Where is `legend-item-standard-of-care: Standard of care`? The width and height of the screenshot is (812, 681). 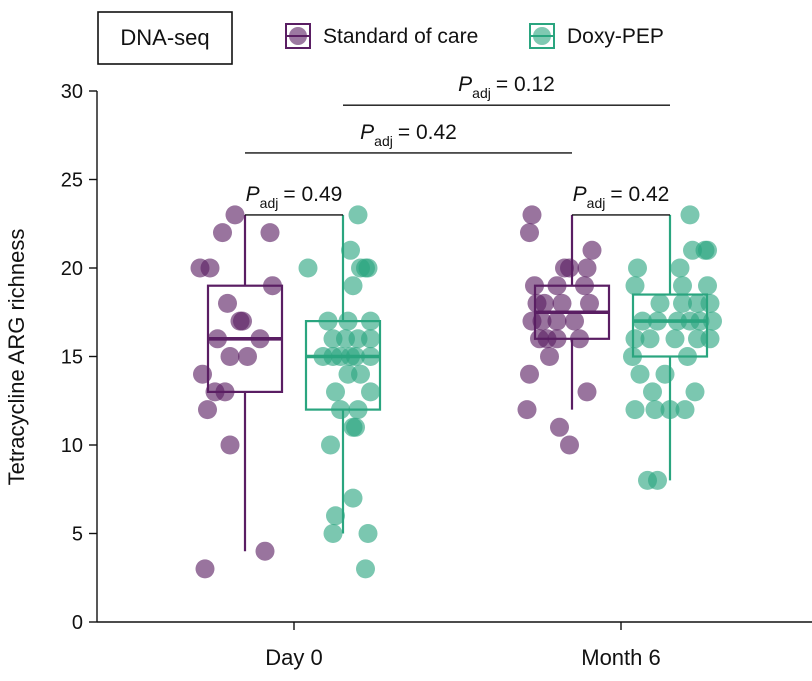
legend-item-standard-of-care: Standard of care is located at coordinates (381, 36).